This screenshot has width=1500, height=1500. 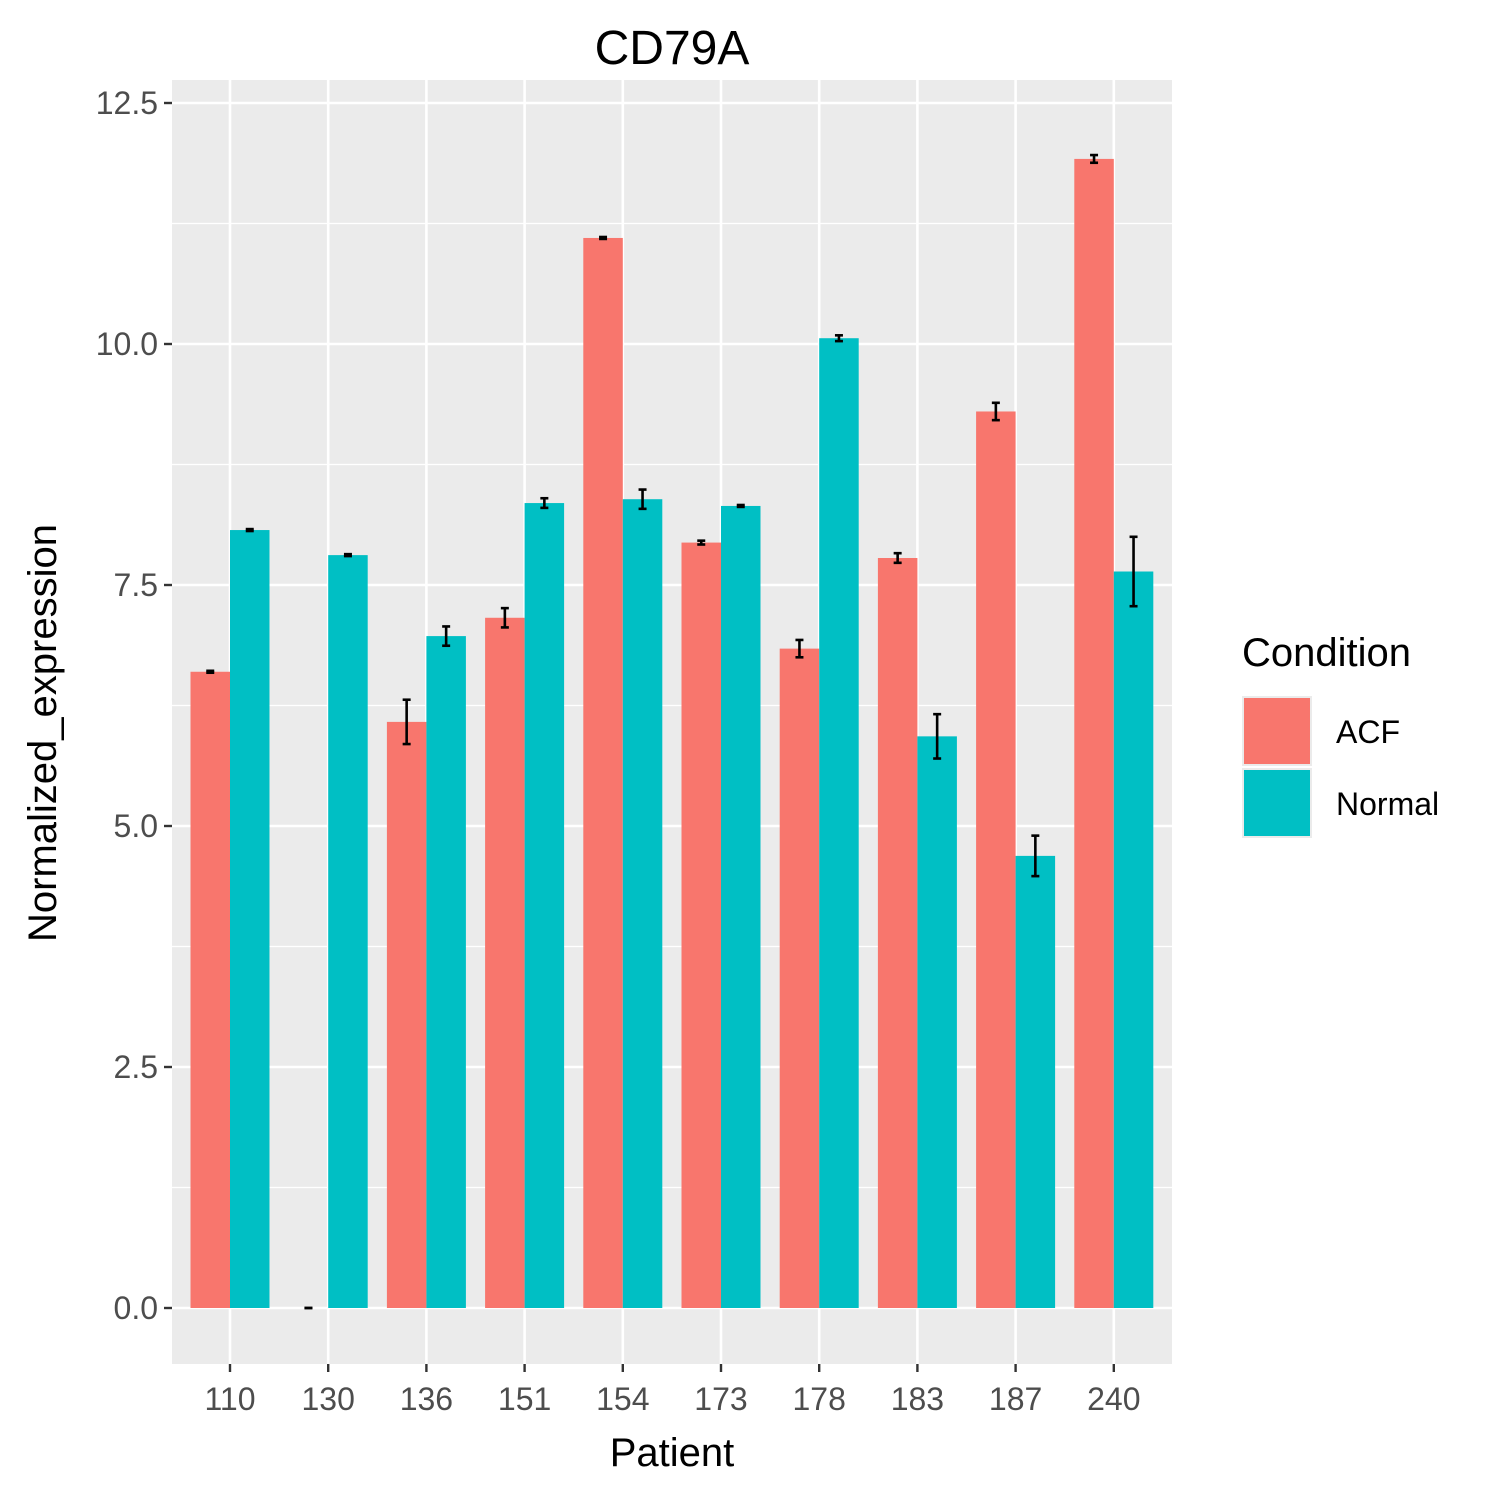 I want to click on y-tick-label: 12.5, so click(x=127, y=103).